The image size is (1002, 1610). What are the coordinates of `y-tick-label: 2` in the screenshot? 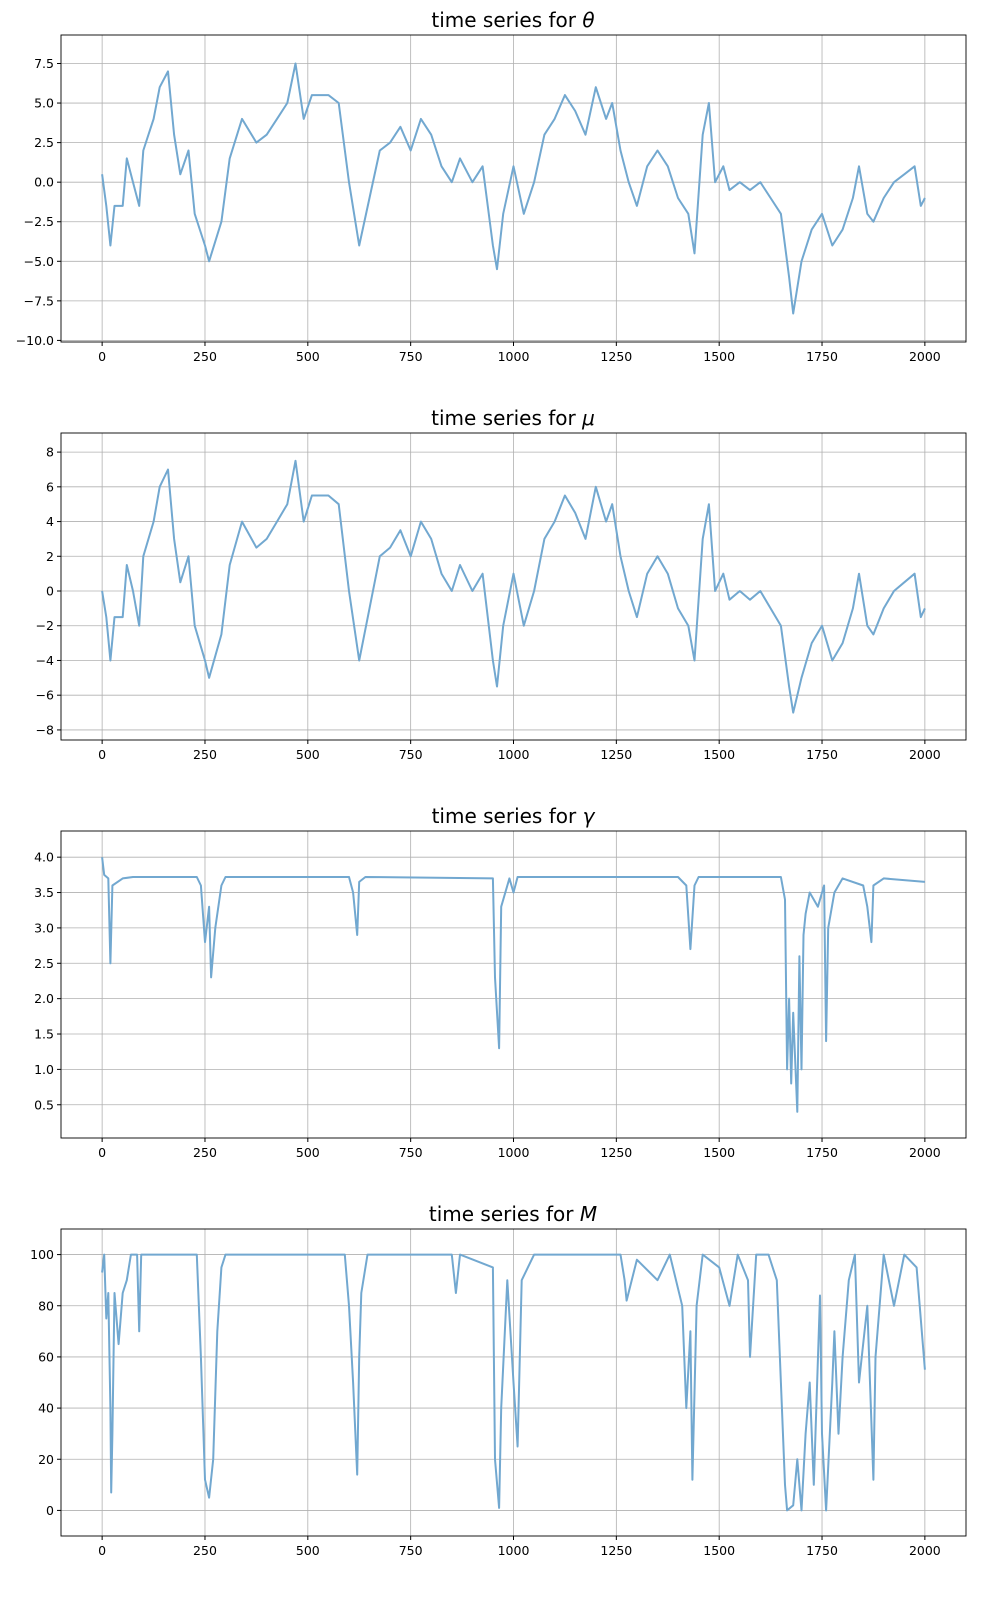 It's located at (50, 556).